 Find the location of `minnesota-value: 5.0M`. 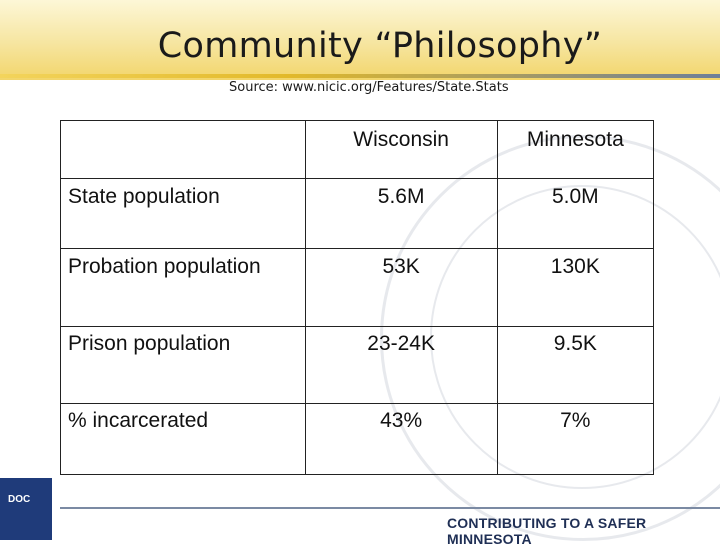

minnesota-value: 5.0M is located at coordinates (575, 213).